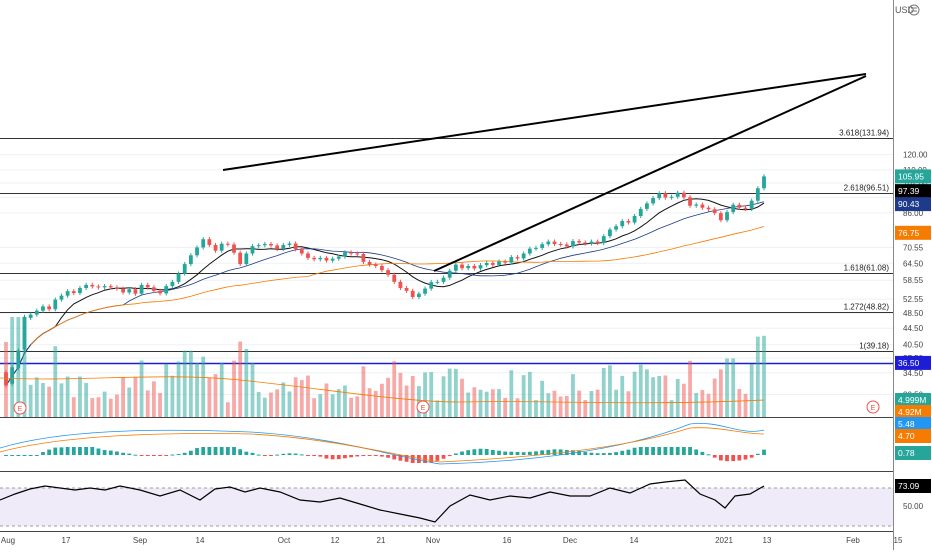  Describe the element at coordinates (906, 436) in the screenshot. I see `price-badge-text: 4.70` at that location.